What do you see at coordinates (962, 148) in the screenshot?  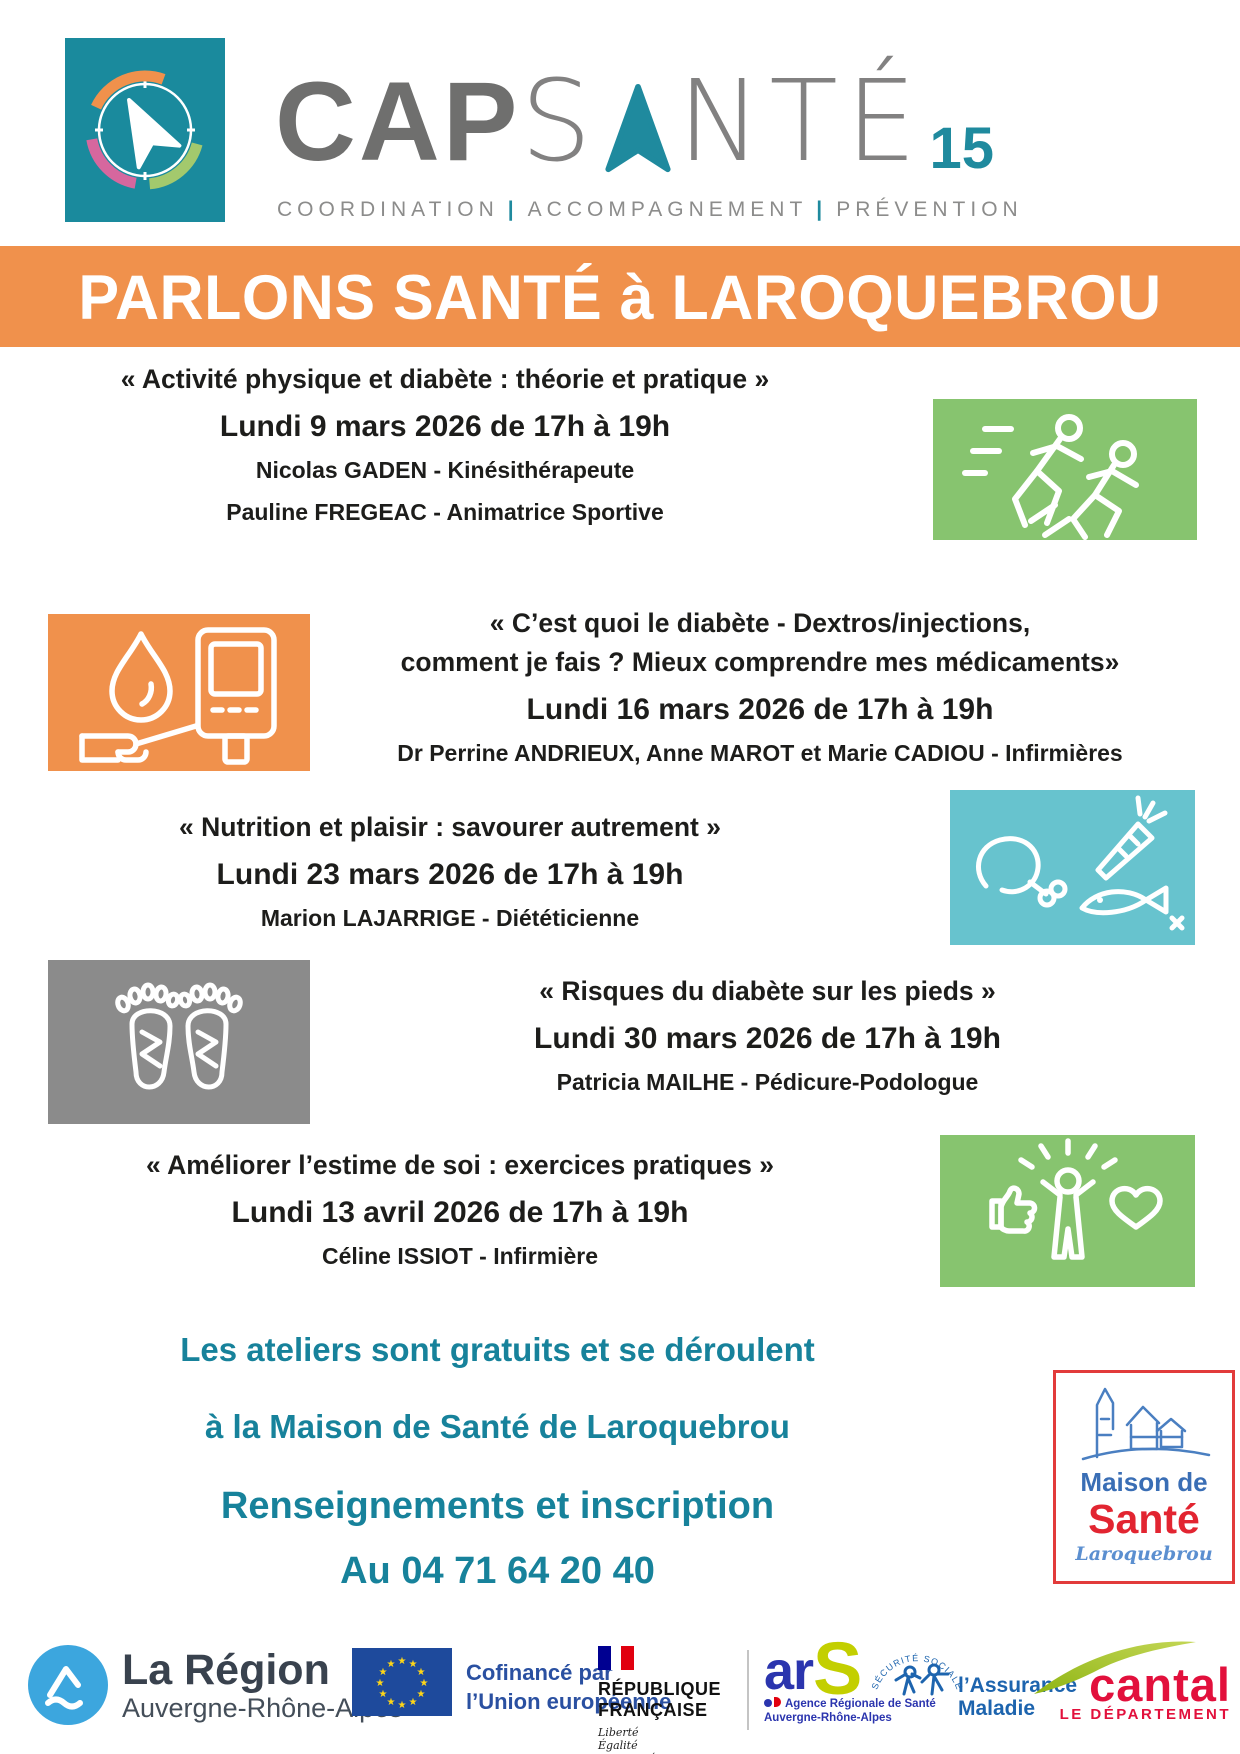 I see `wordmark-15: 15` at bounding box center [962, 148].